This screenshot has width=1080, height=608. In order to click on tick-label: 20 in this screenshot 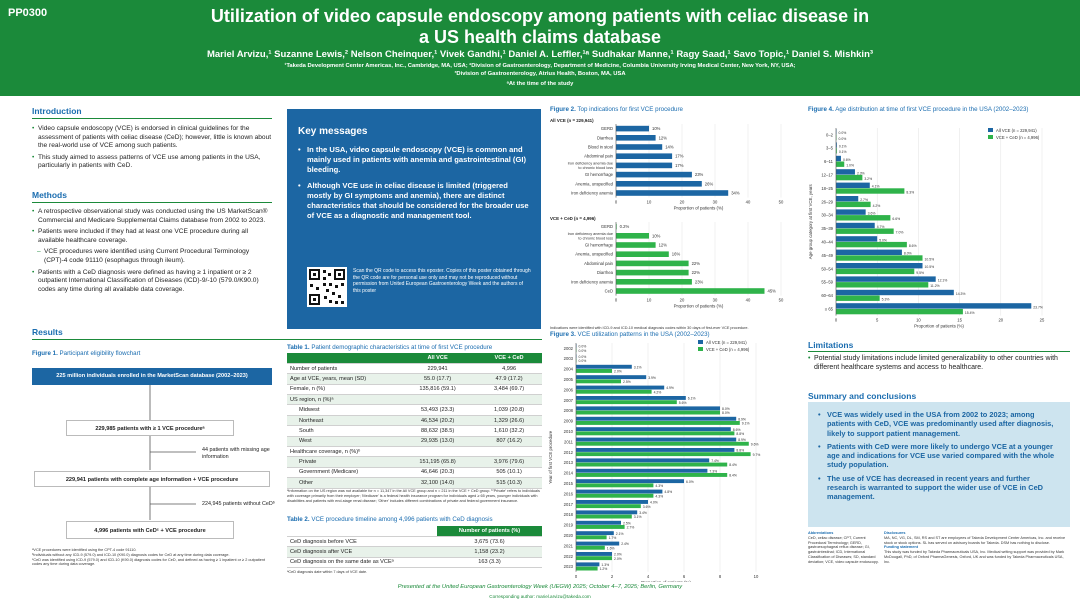, I will do `click(682, 300)`.